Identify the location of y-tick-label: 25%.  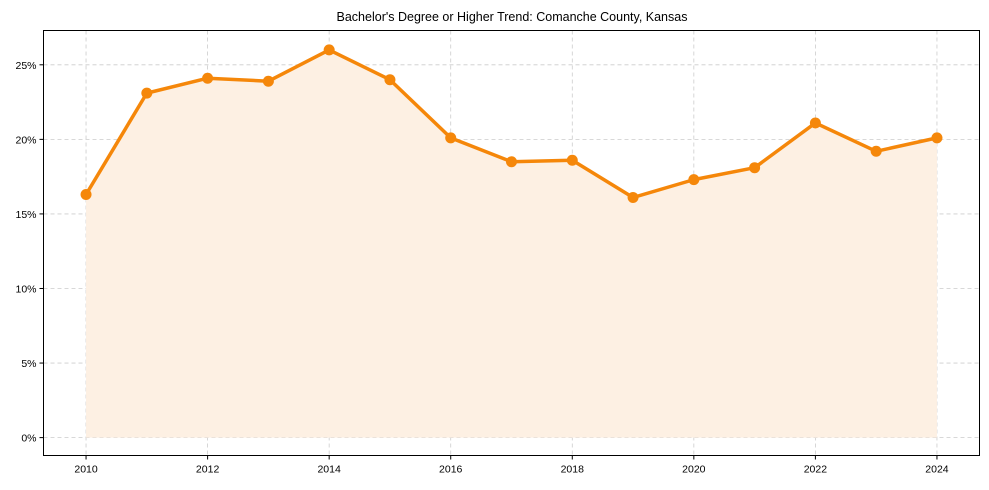
(25, 66).